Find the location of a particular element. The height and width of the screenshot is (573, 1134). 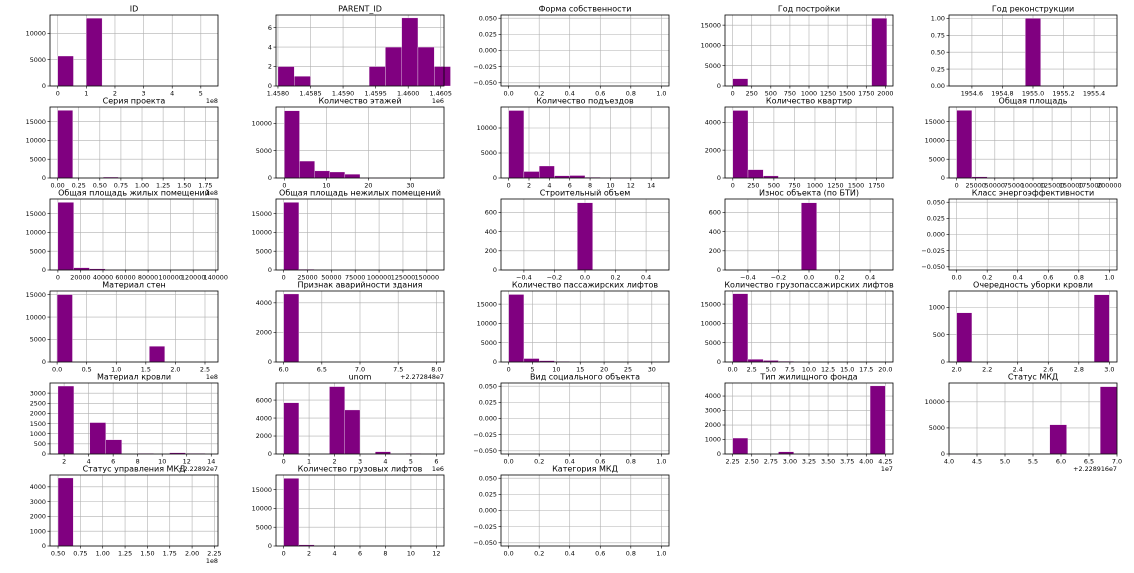

x-tick-label: 5.0 is located at coordinates (1005, 462).